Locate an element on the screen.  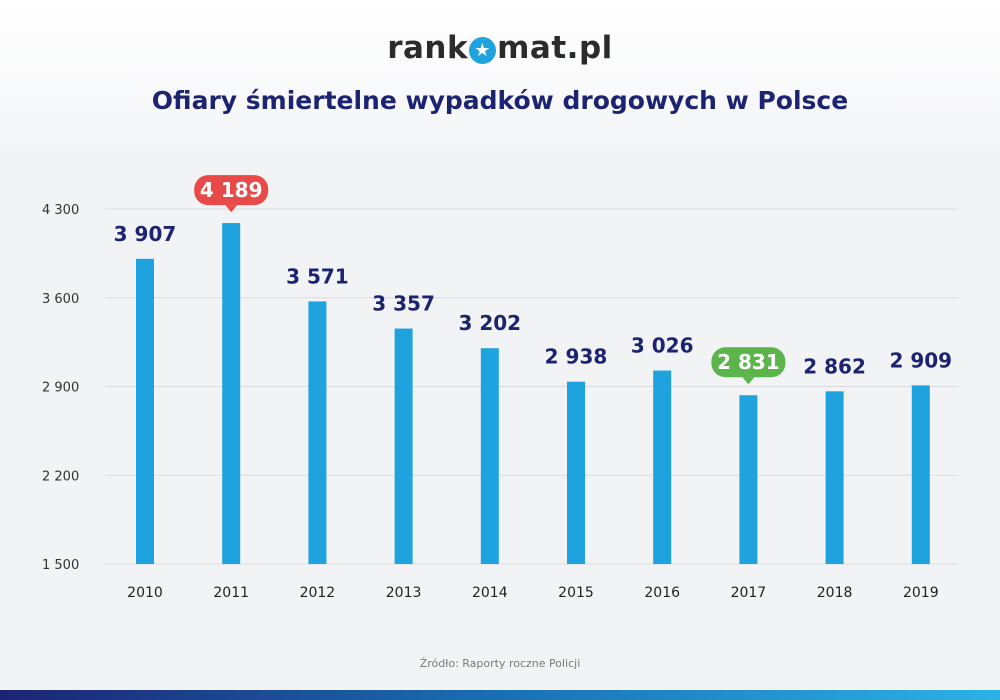
x-tick-label: 2010 is located at coordinates (145, 593).